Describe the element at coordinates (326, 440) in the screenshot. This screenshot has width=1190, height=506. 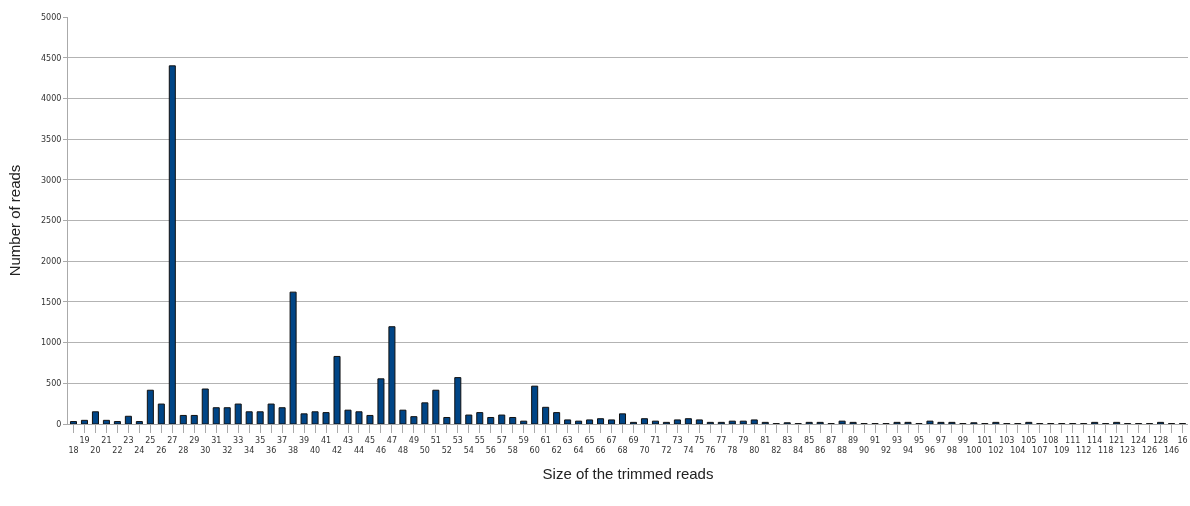
I see `x-tick-label: 41` at that location.